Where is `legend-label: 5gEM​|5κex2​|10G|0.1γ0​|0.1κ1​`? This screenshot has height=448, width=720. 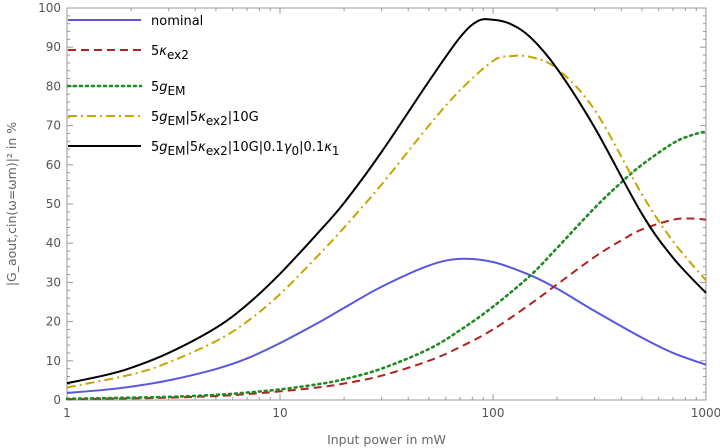 legend-label: 5gEM​|5κex2​|10G|0.1γ0​|0.1κ1​ is located at coordinates (245, 149).